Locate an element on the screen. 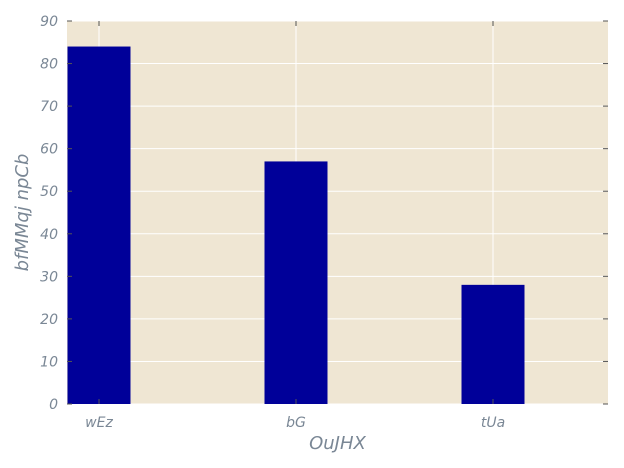  x-tick-label: wEz is located at coordinates (99, 423).